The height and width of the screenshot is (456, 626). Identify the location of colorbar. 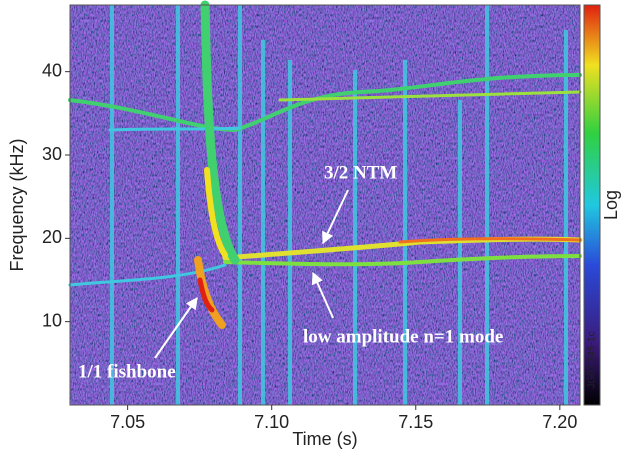
(592, 205).